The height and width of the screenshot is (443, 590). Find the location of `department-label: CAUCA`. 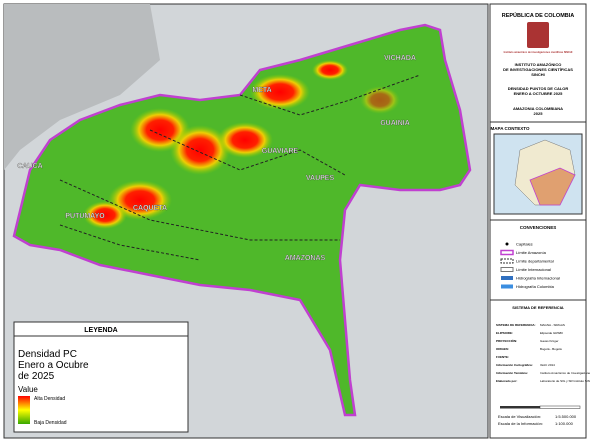

department-label: CAUCA is located at coordinates (29, 166).